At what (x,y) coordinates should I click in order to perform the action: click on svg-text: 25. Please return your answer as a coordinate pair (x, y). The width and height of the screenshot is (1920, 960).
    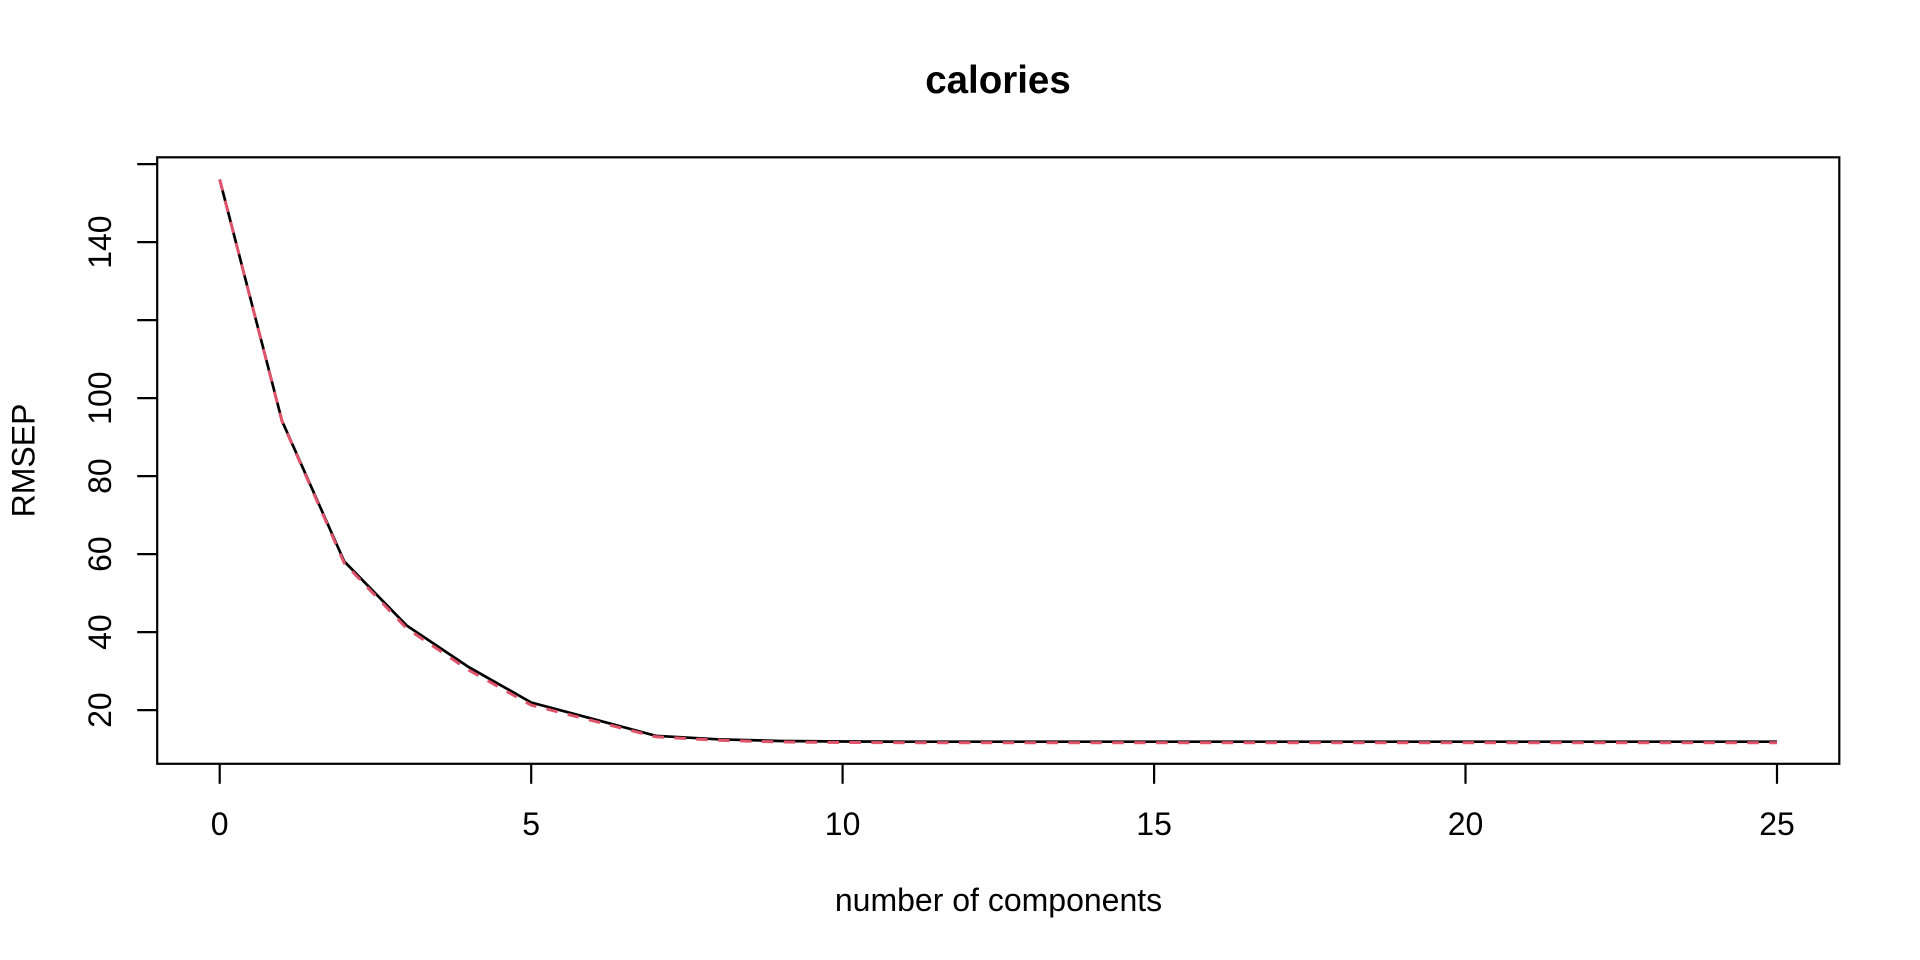
    Looking at the image, I should click on (1777, 824).